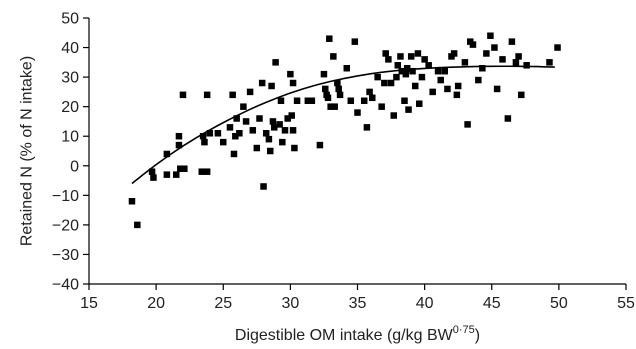 The image size is (636, 349). Describe the element at coordinates (65, 255) in the screenshot. I see `y-tick-label: −30` at that location.